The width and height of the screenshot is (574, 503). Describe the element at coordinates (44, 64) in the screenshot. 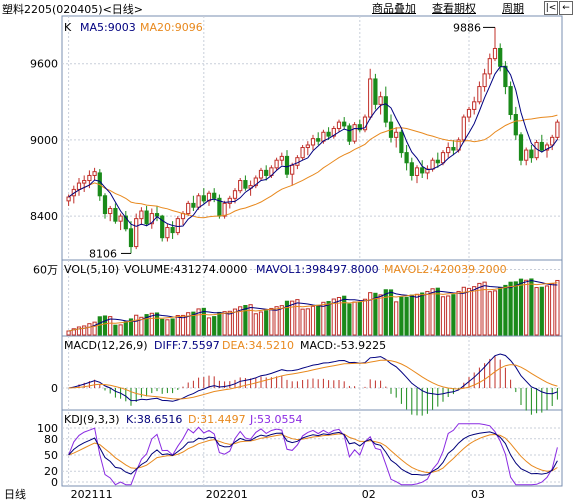

I see `price-ytick: 9600` at that location.